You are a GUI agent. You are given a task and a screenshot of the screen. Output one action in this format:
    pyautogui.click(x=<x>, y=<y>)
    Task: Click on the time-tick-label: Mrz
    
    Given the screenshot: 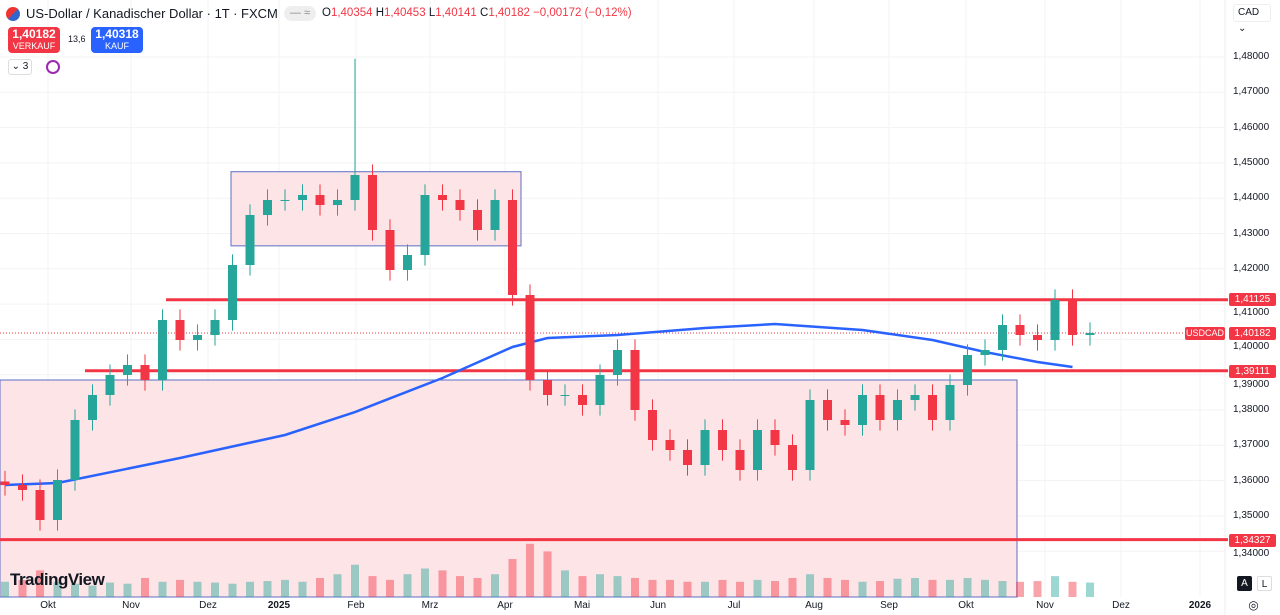 What is the action you would take?
    pyautogui.click(x=430, y=605)
    